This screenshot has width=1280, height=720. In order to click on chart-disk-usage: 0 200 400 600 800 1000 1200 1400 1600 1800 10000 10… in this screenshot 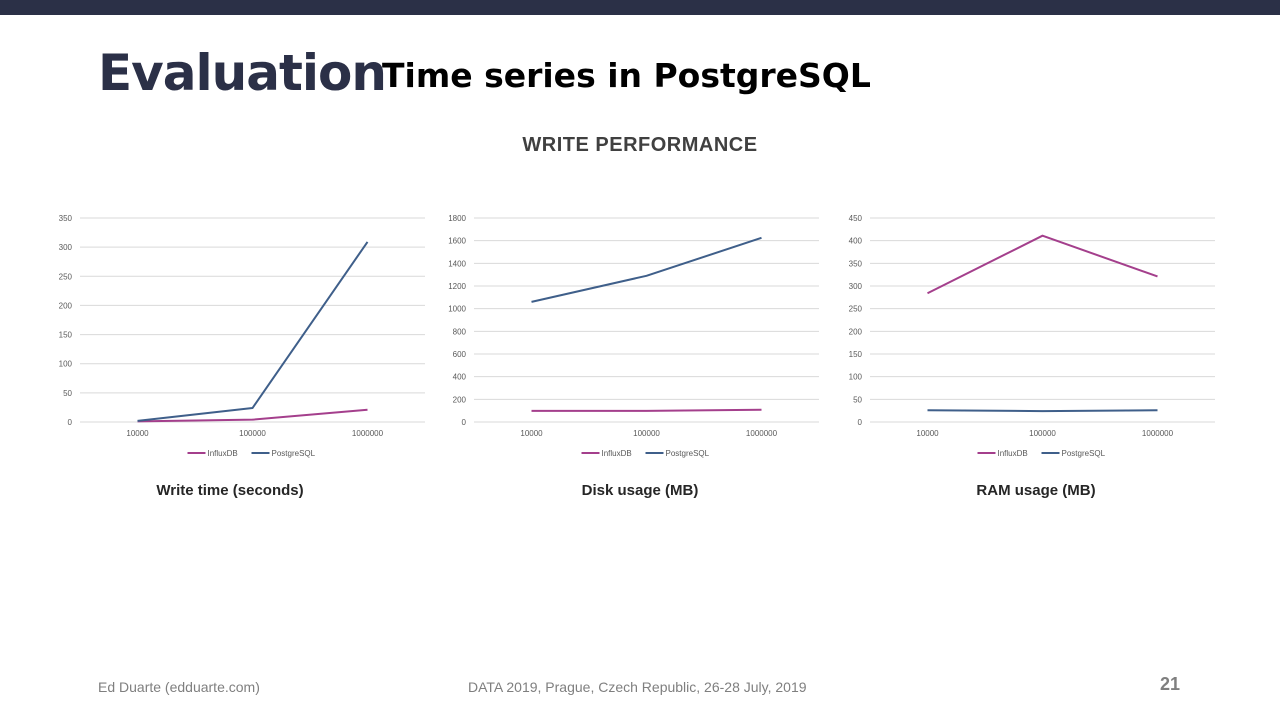, I will do `click(629, 335)`.